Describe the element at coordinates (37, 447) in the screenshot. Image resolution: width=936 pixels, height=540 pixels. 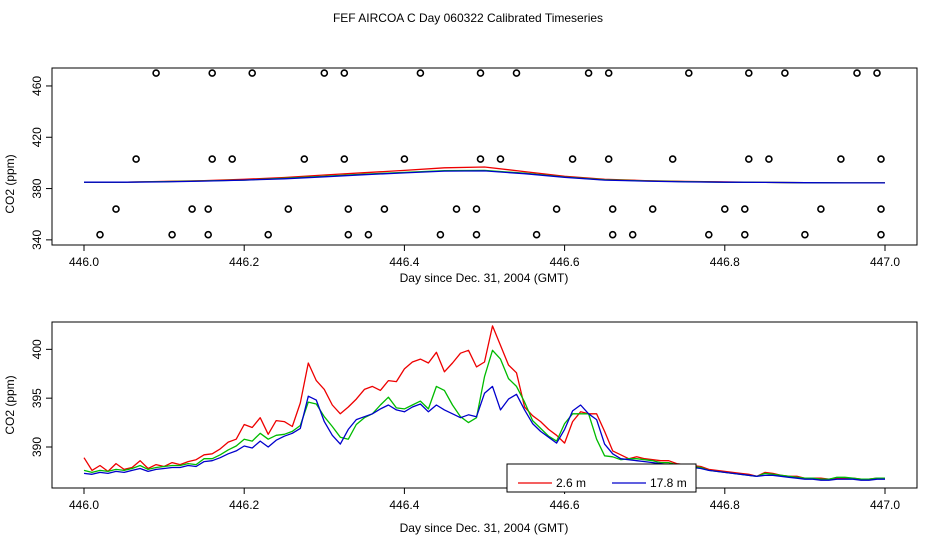
I see `panel2-y-tick-label: 390` at that location.